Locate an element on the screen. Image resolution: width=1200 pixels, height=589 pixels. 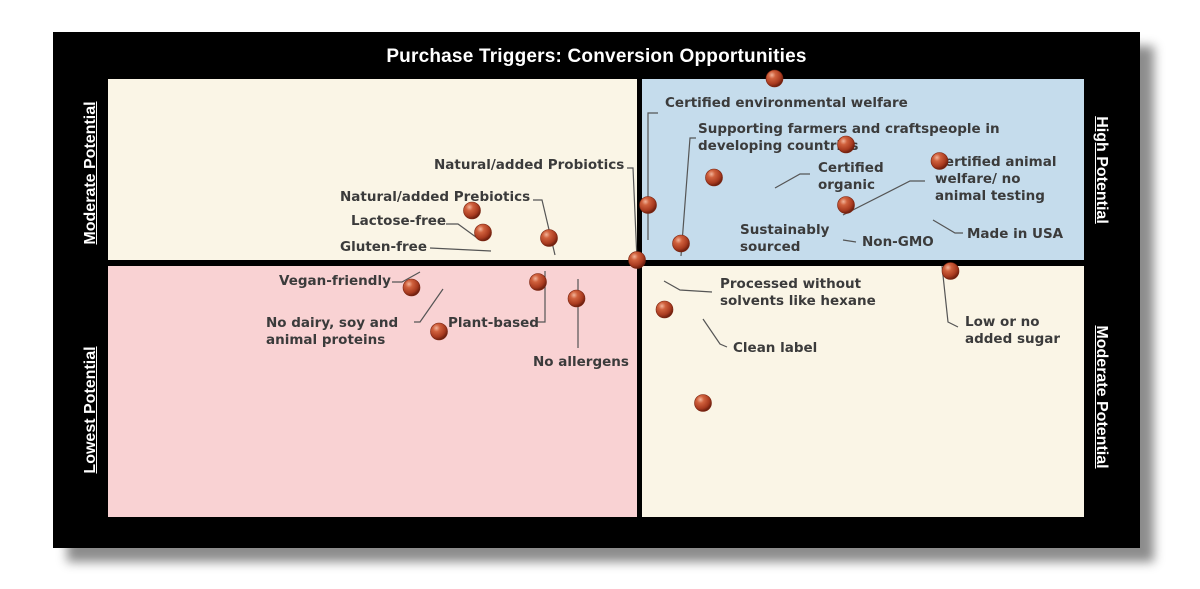
point-label: Processed without solvents like hexane is located at coordinates (798, 292).